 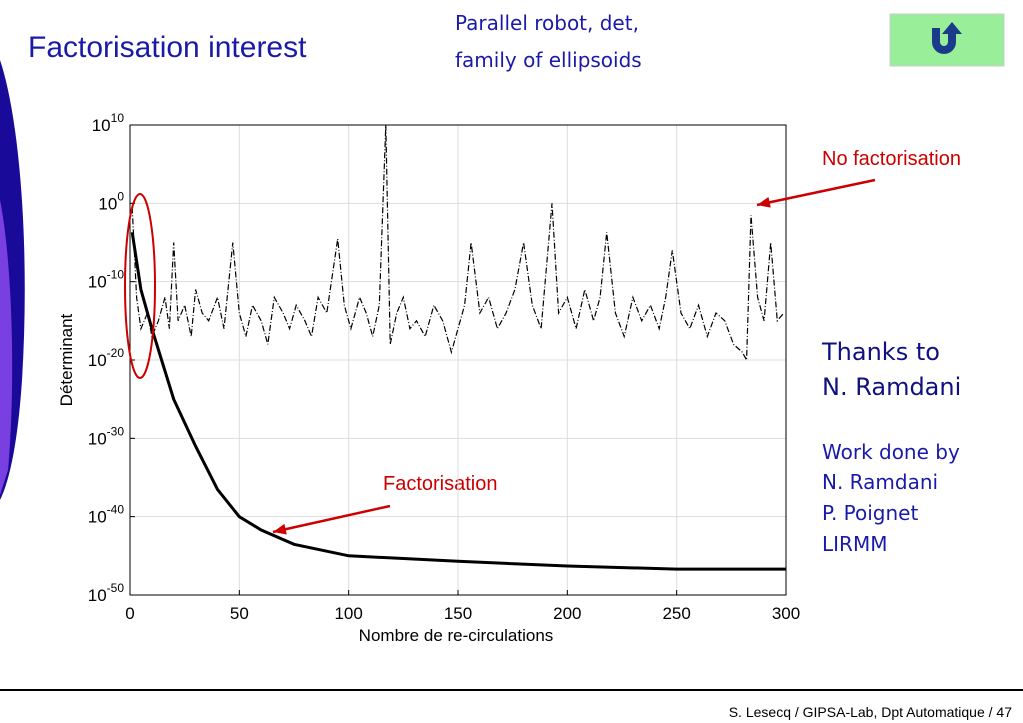 I want to click on credit: N. Ramdani, so click(x=880, y=482).